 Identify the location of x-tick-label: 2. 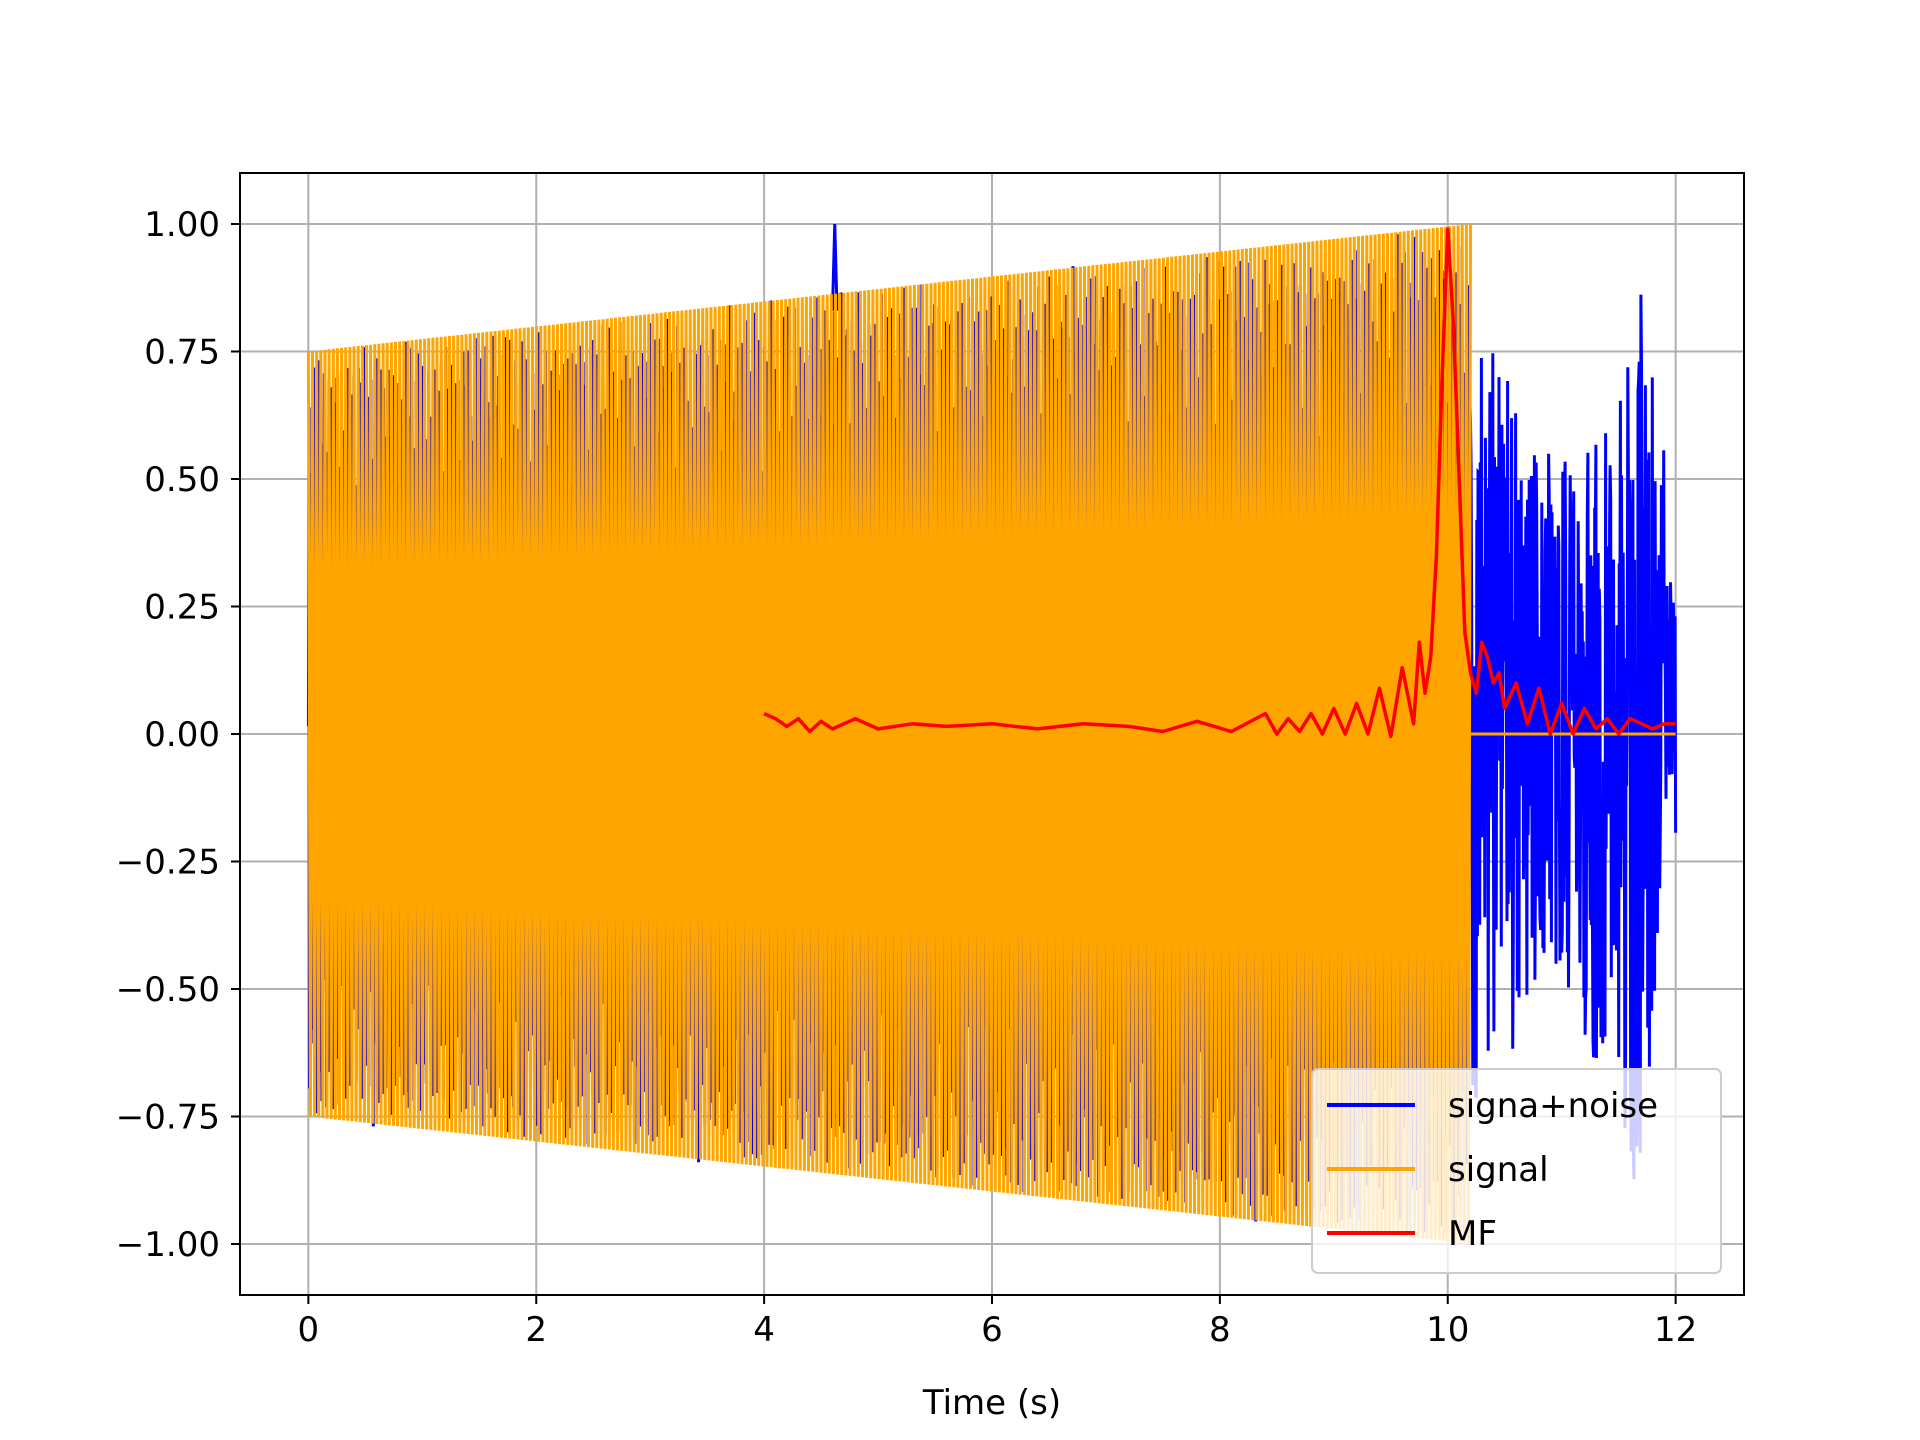
(536, 1330).